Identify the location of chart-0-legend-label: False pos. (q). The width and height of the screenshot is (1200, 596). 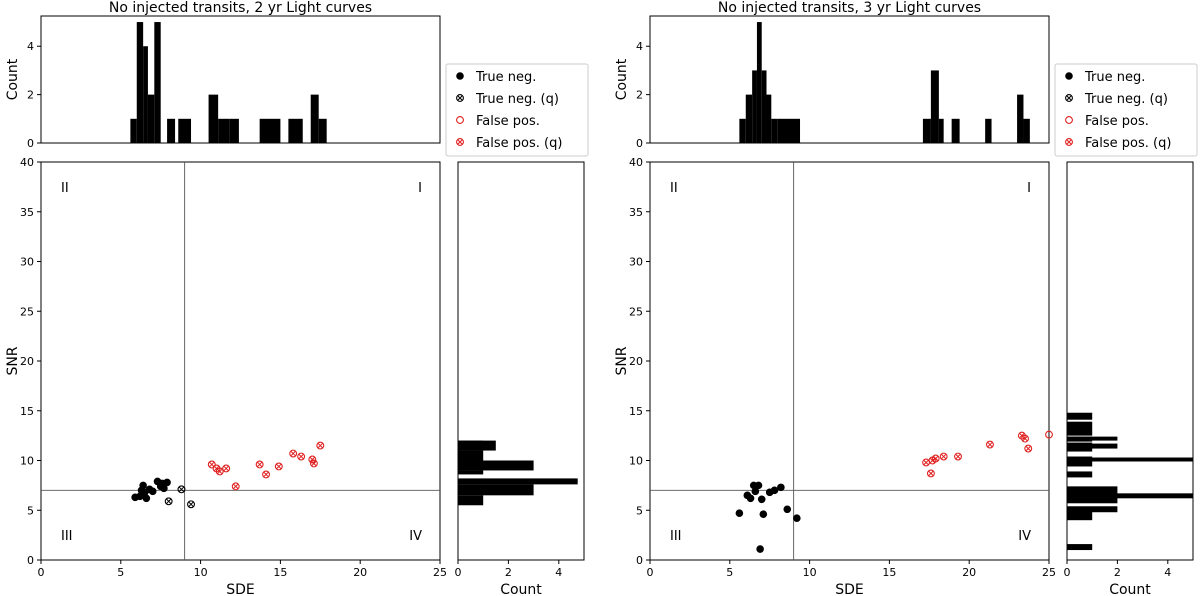
(519, 143).